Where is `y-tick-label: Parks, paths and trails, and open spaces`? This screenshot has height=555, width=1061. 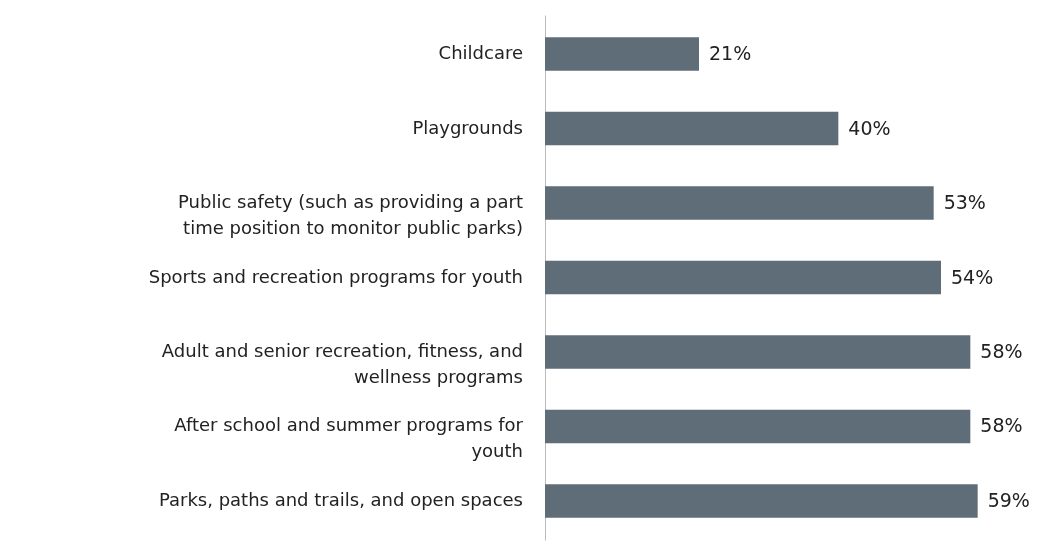 y-tick-label: Parks, paths and trails, and open spaces is located at coordinates (340, 499).